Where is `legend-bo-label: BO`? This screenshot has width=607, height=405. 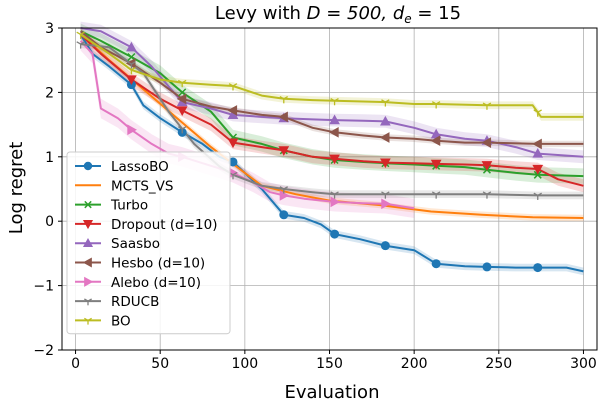 legend-bo-label: BO is located at coordinates (121, 321).